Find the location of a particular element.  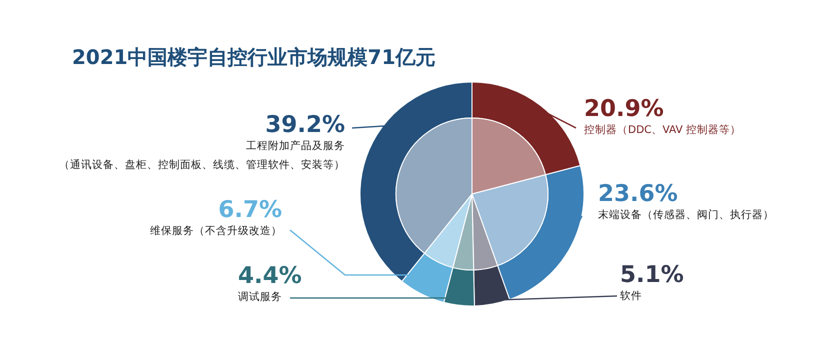

text: 5.1% is located at coordinates (652, 275).